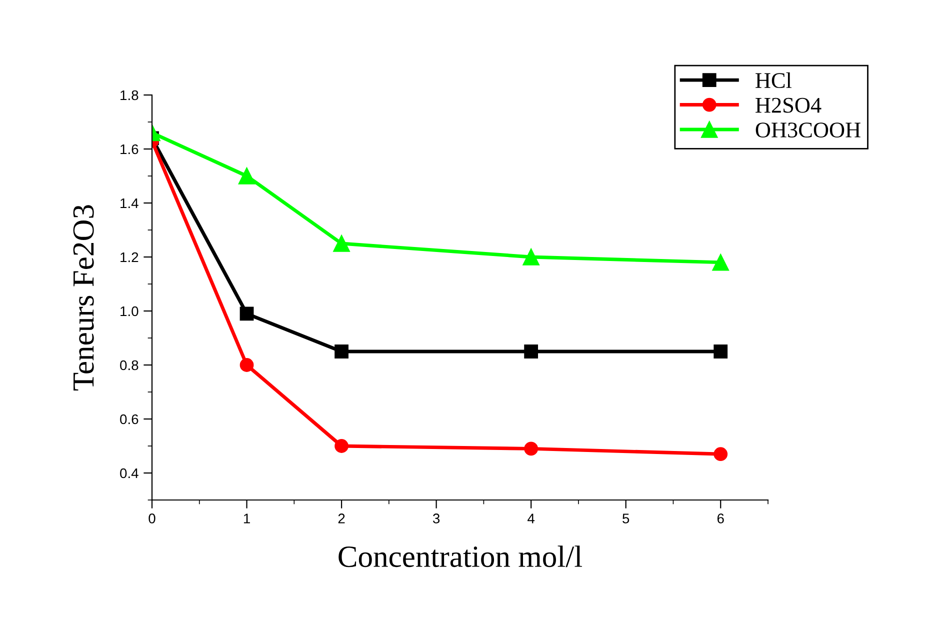  What do you see at coordinates (247, 519) in the screenshot?
I see `x-tick-label: 1` at bounding box center [247, 519].